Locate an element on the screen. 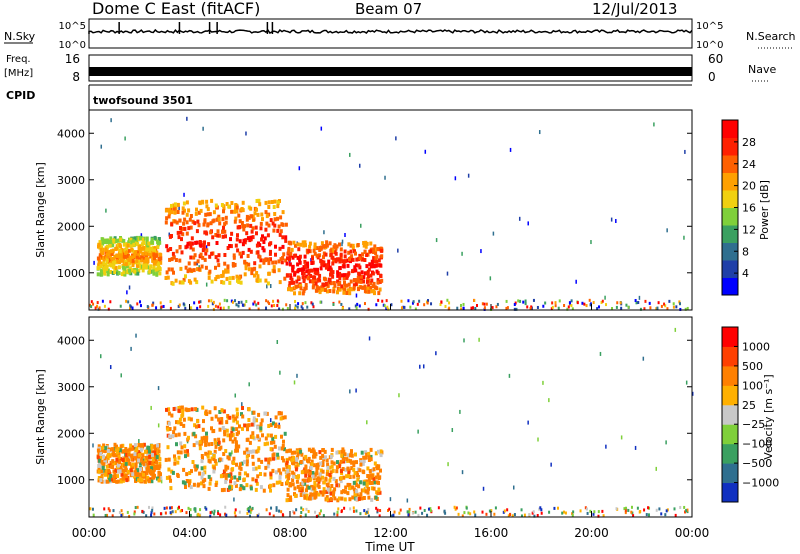 Image resolution: width=800 pixels, height=554 pixels. xtick-label: 00:00 is located at coordinates (692, 533).